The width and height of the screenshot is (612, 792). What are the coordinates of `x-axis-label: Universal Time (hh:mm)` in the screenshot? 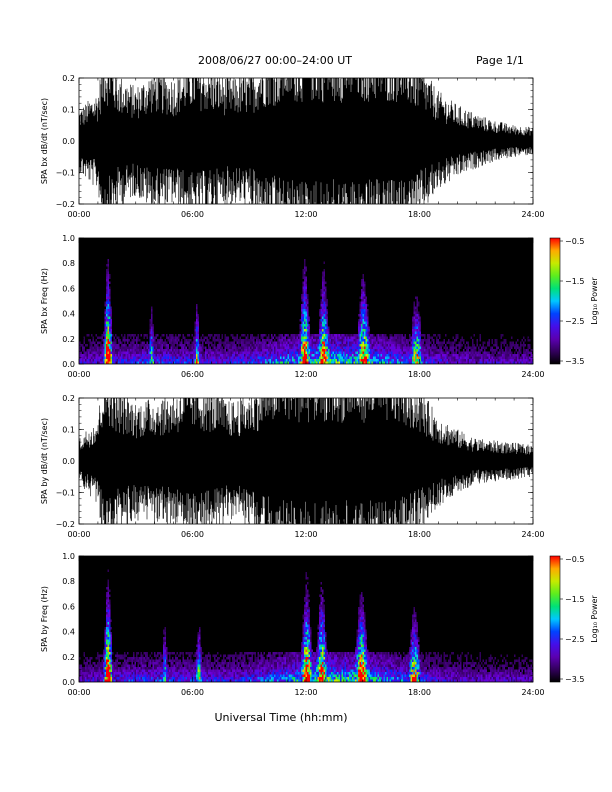 It's located at (281, 717).